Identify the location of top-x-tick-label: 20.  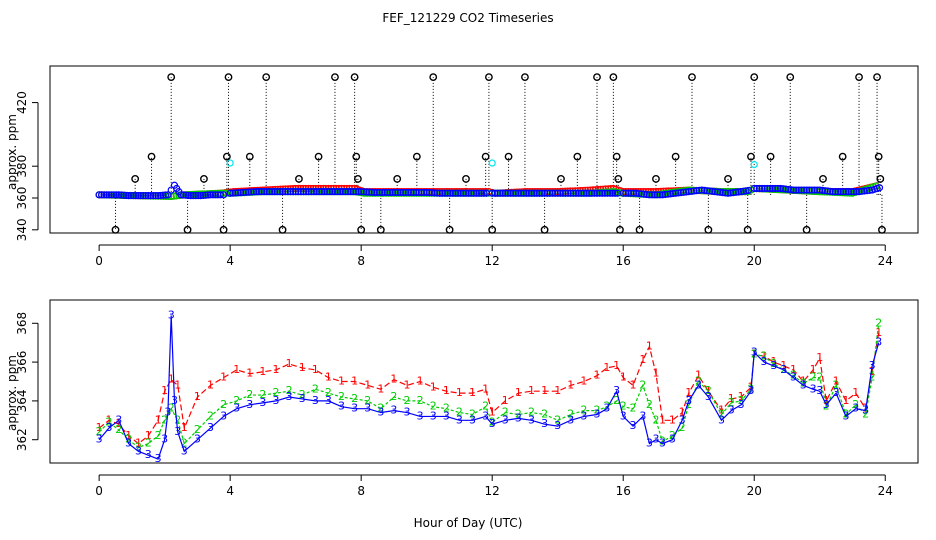
(754, 261).